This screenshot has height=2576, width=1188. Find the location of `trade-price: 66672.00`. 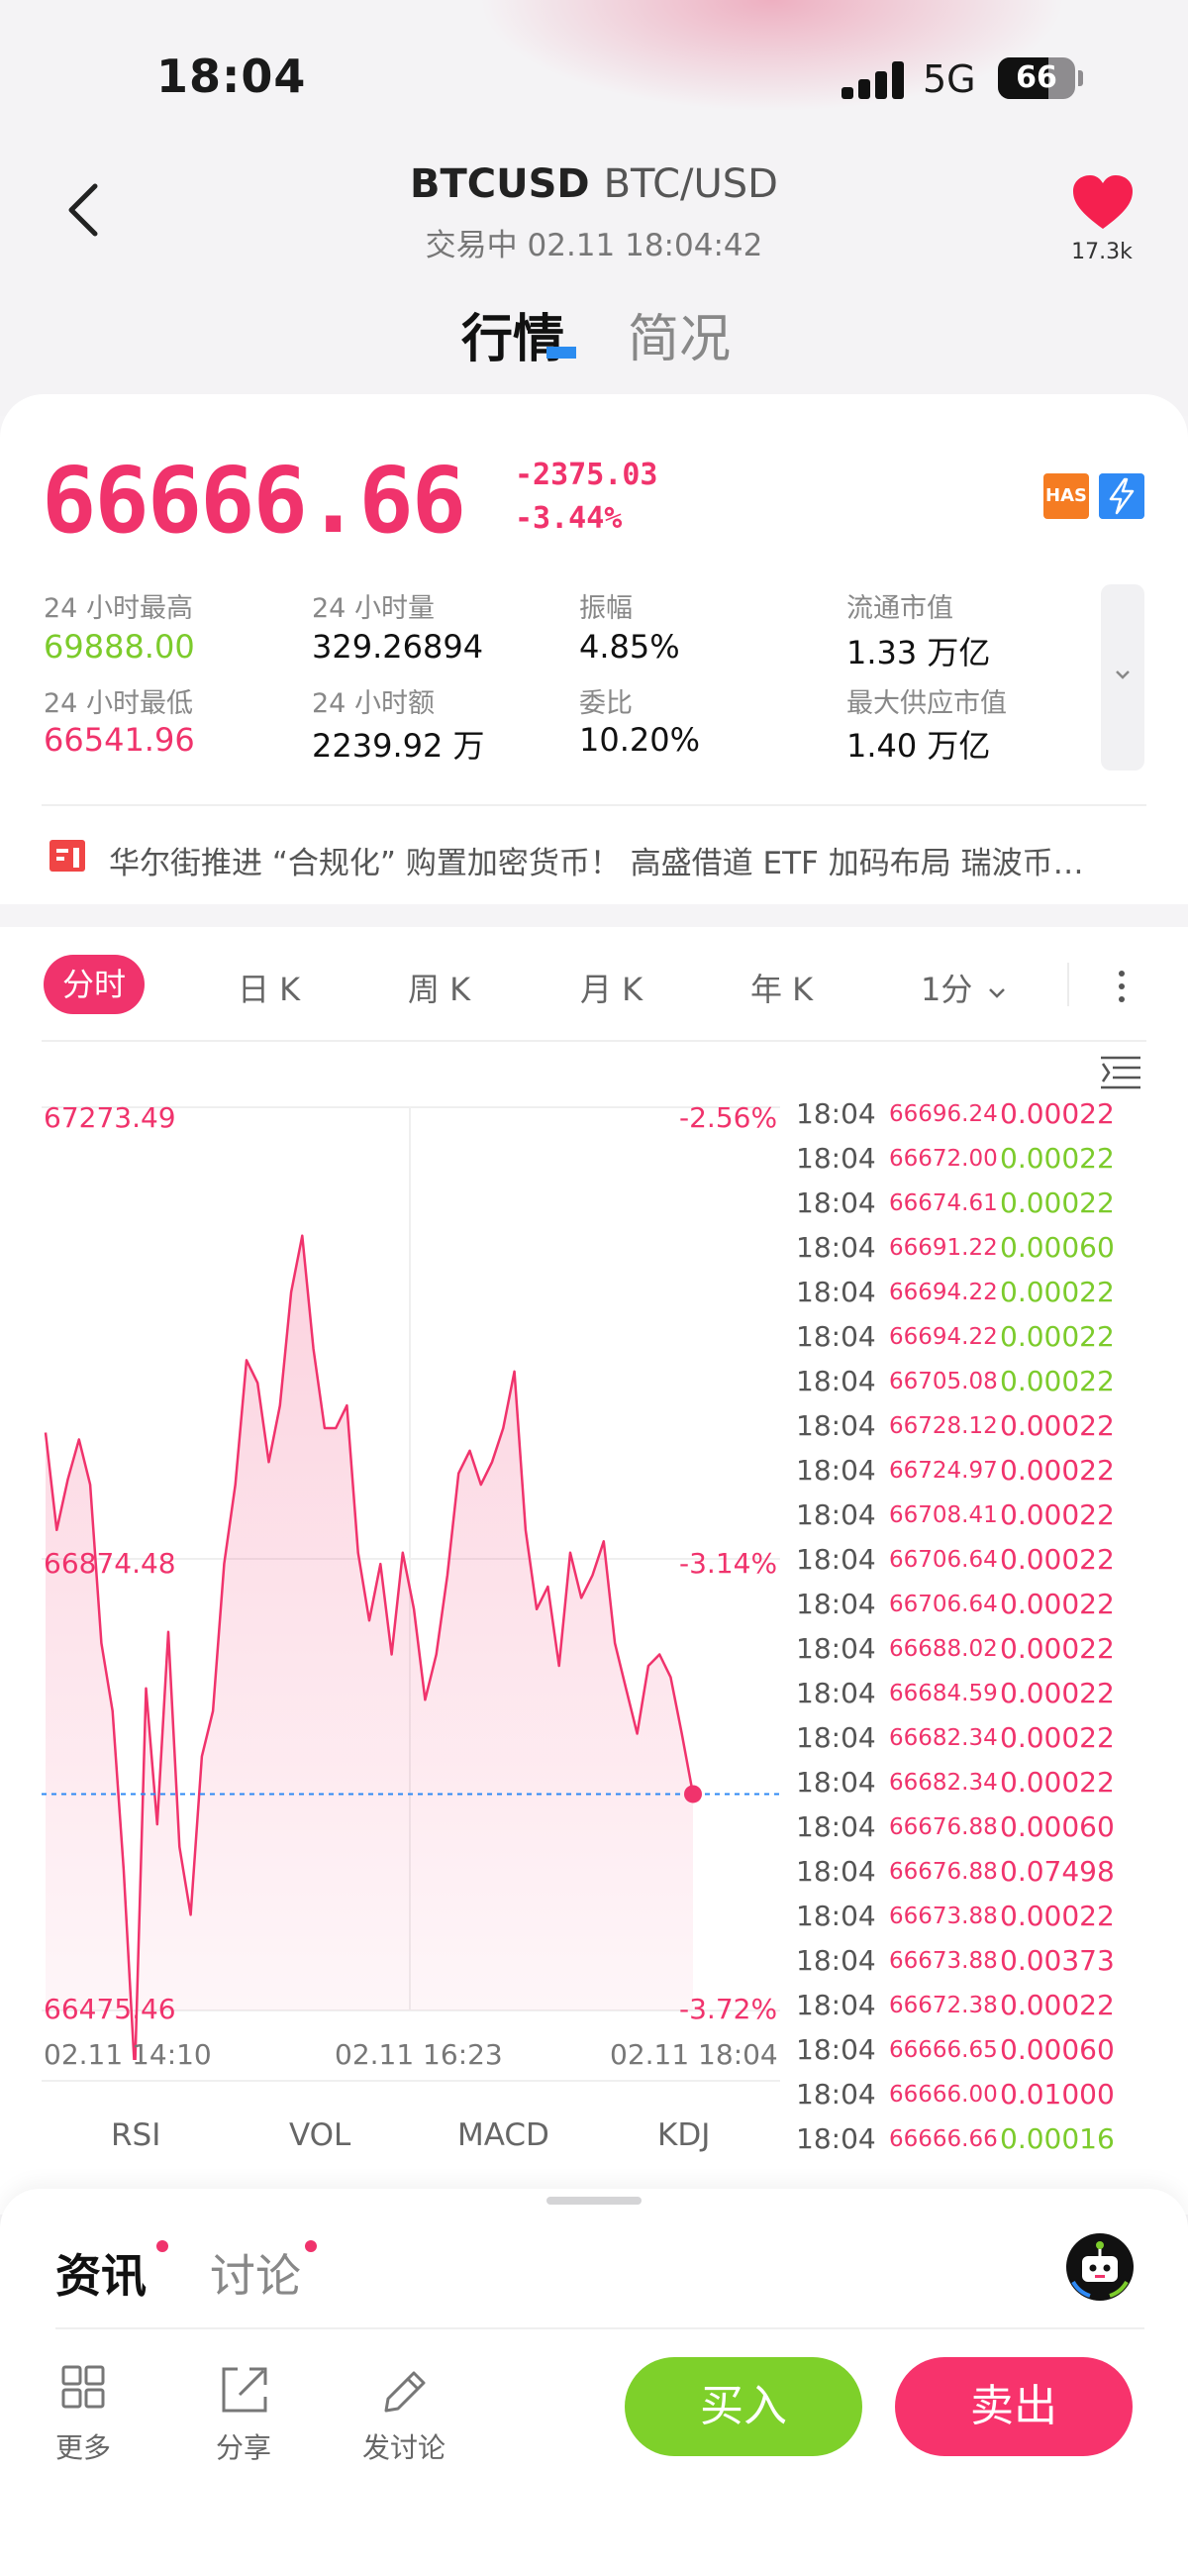

trade-price: 66672.00 is located at coordinates (944, 1159).